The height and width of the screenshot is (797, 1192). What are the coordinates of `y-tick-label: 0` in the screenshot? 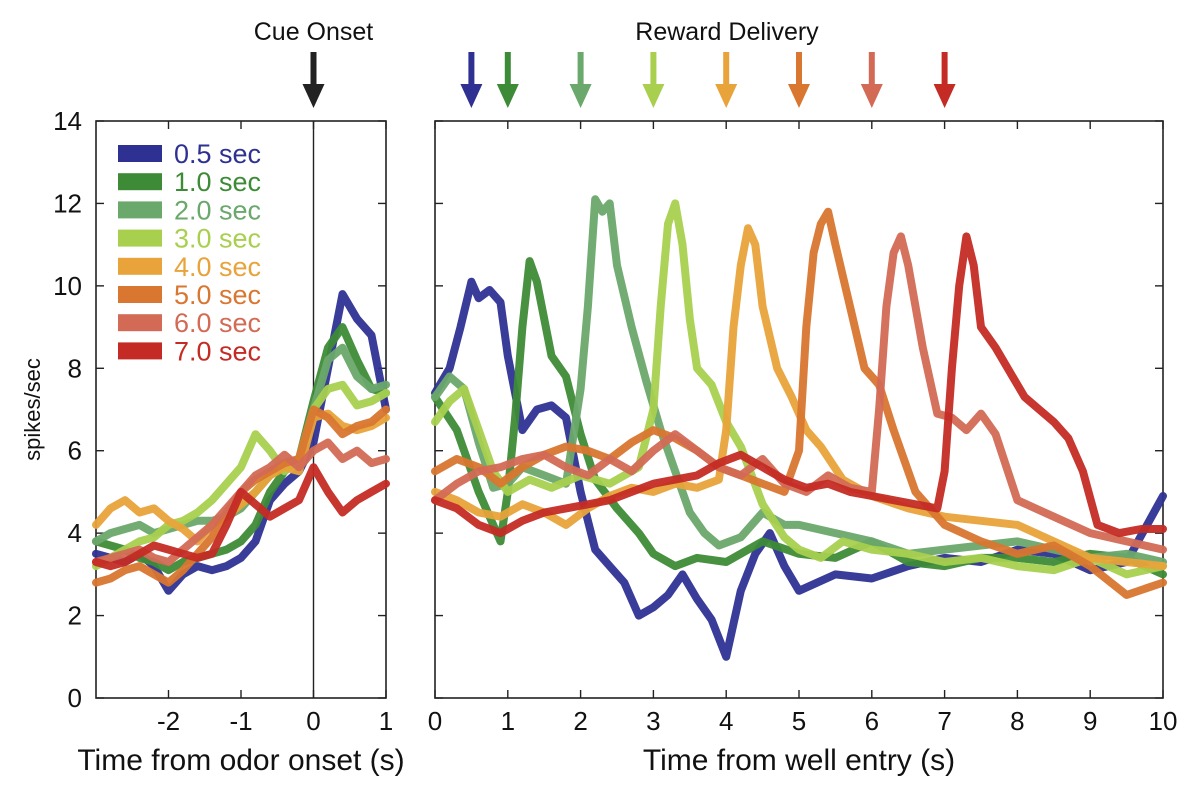 It's located at (75, 698).